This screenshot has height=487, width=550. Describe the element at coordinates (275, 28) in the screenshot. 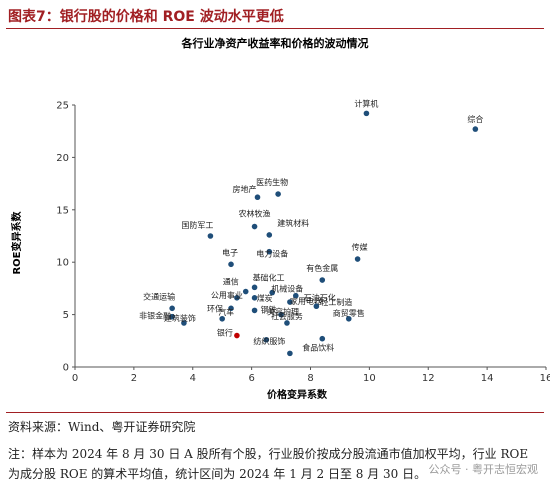

I see `title-rule` at that location.